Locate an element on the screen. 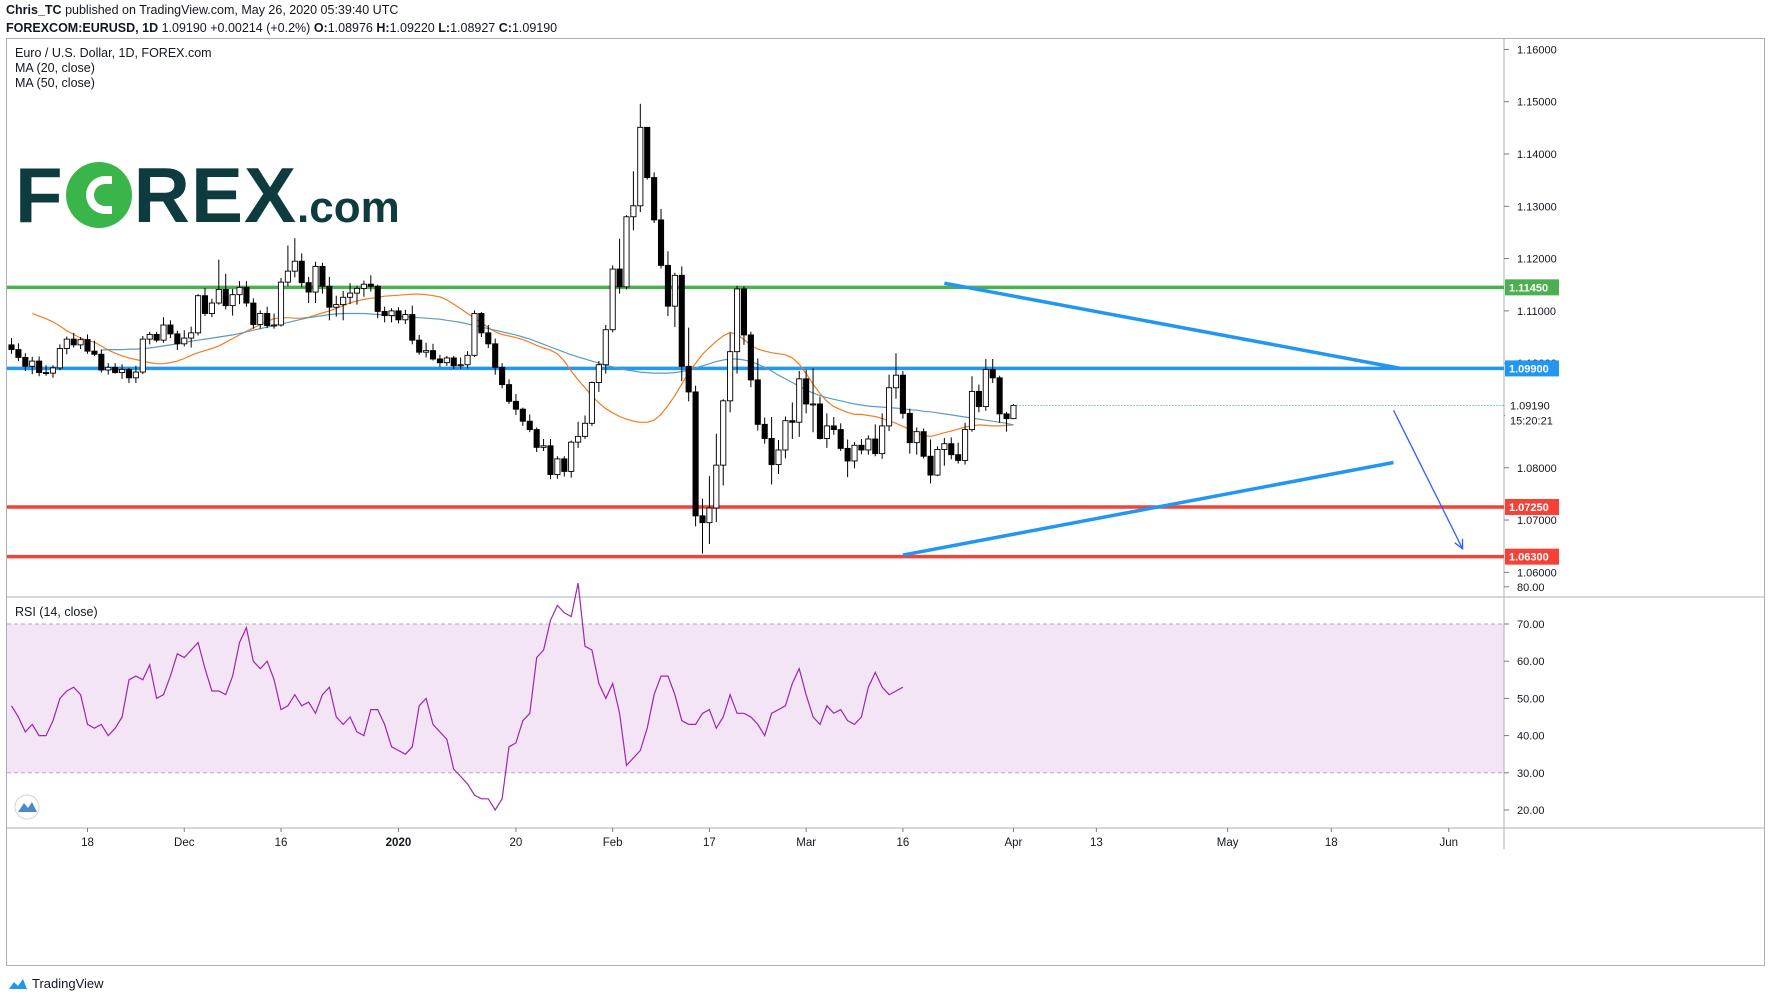 The image size is (1773, 1002). rsi-tick-label: 60.00 is located at coordinates (1531, 662).